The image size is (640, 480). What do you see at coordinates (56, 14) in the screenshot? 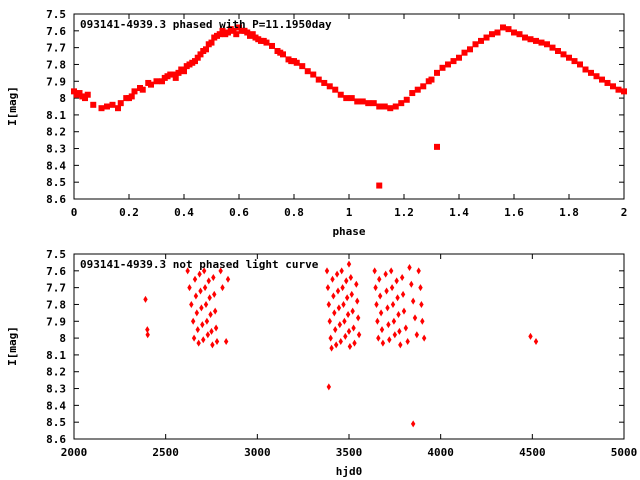
I see `phased-y-tick-label: 7.5` at bounding box center [56, 14].